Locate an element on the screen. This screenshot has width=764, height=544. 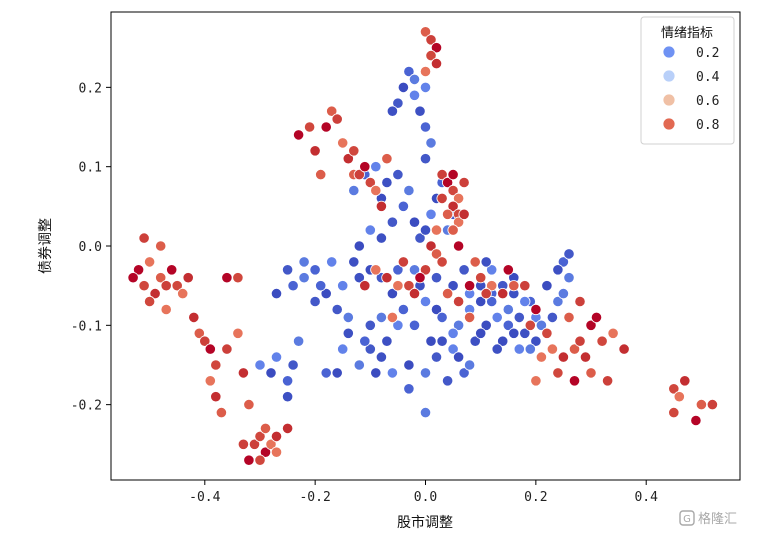
x-tick-label: 0.2 is located at coordinates (535, 497).